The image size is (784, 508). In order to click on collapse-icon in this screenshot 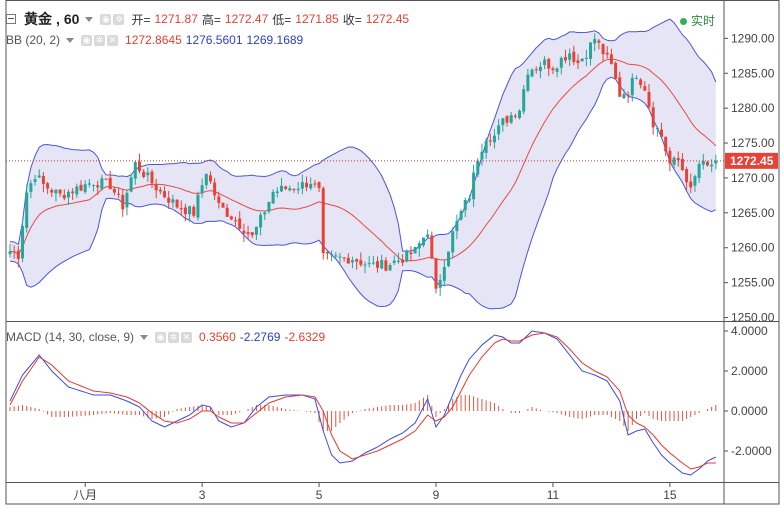, I will do `click(11, 19)`.